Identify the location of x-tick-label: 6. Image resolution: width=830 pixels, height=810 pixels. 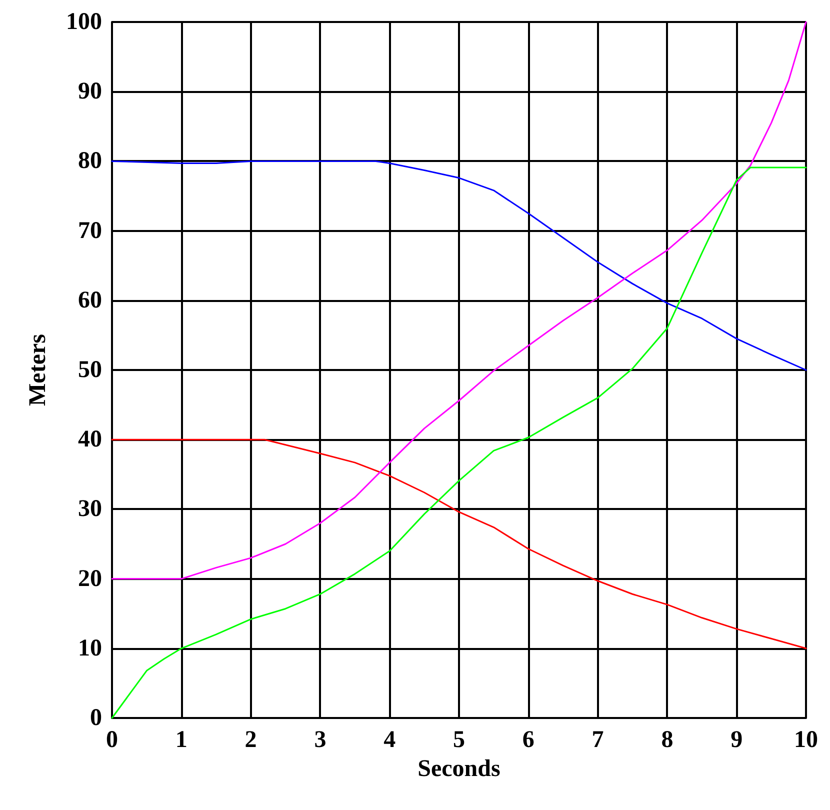
(528, 740).